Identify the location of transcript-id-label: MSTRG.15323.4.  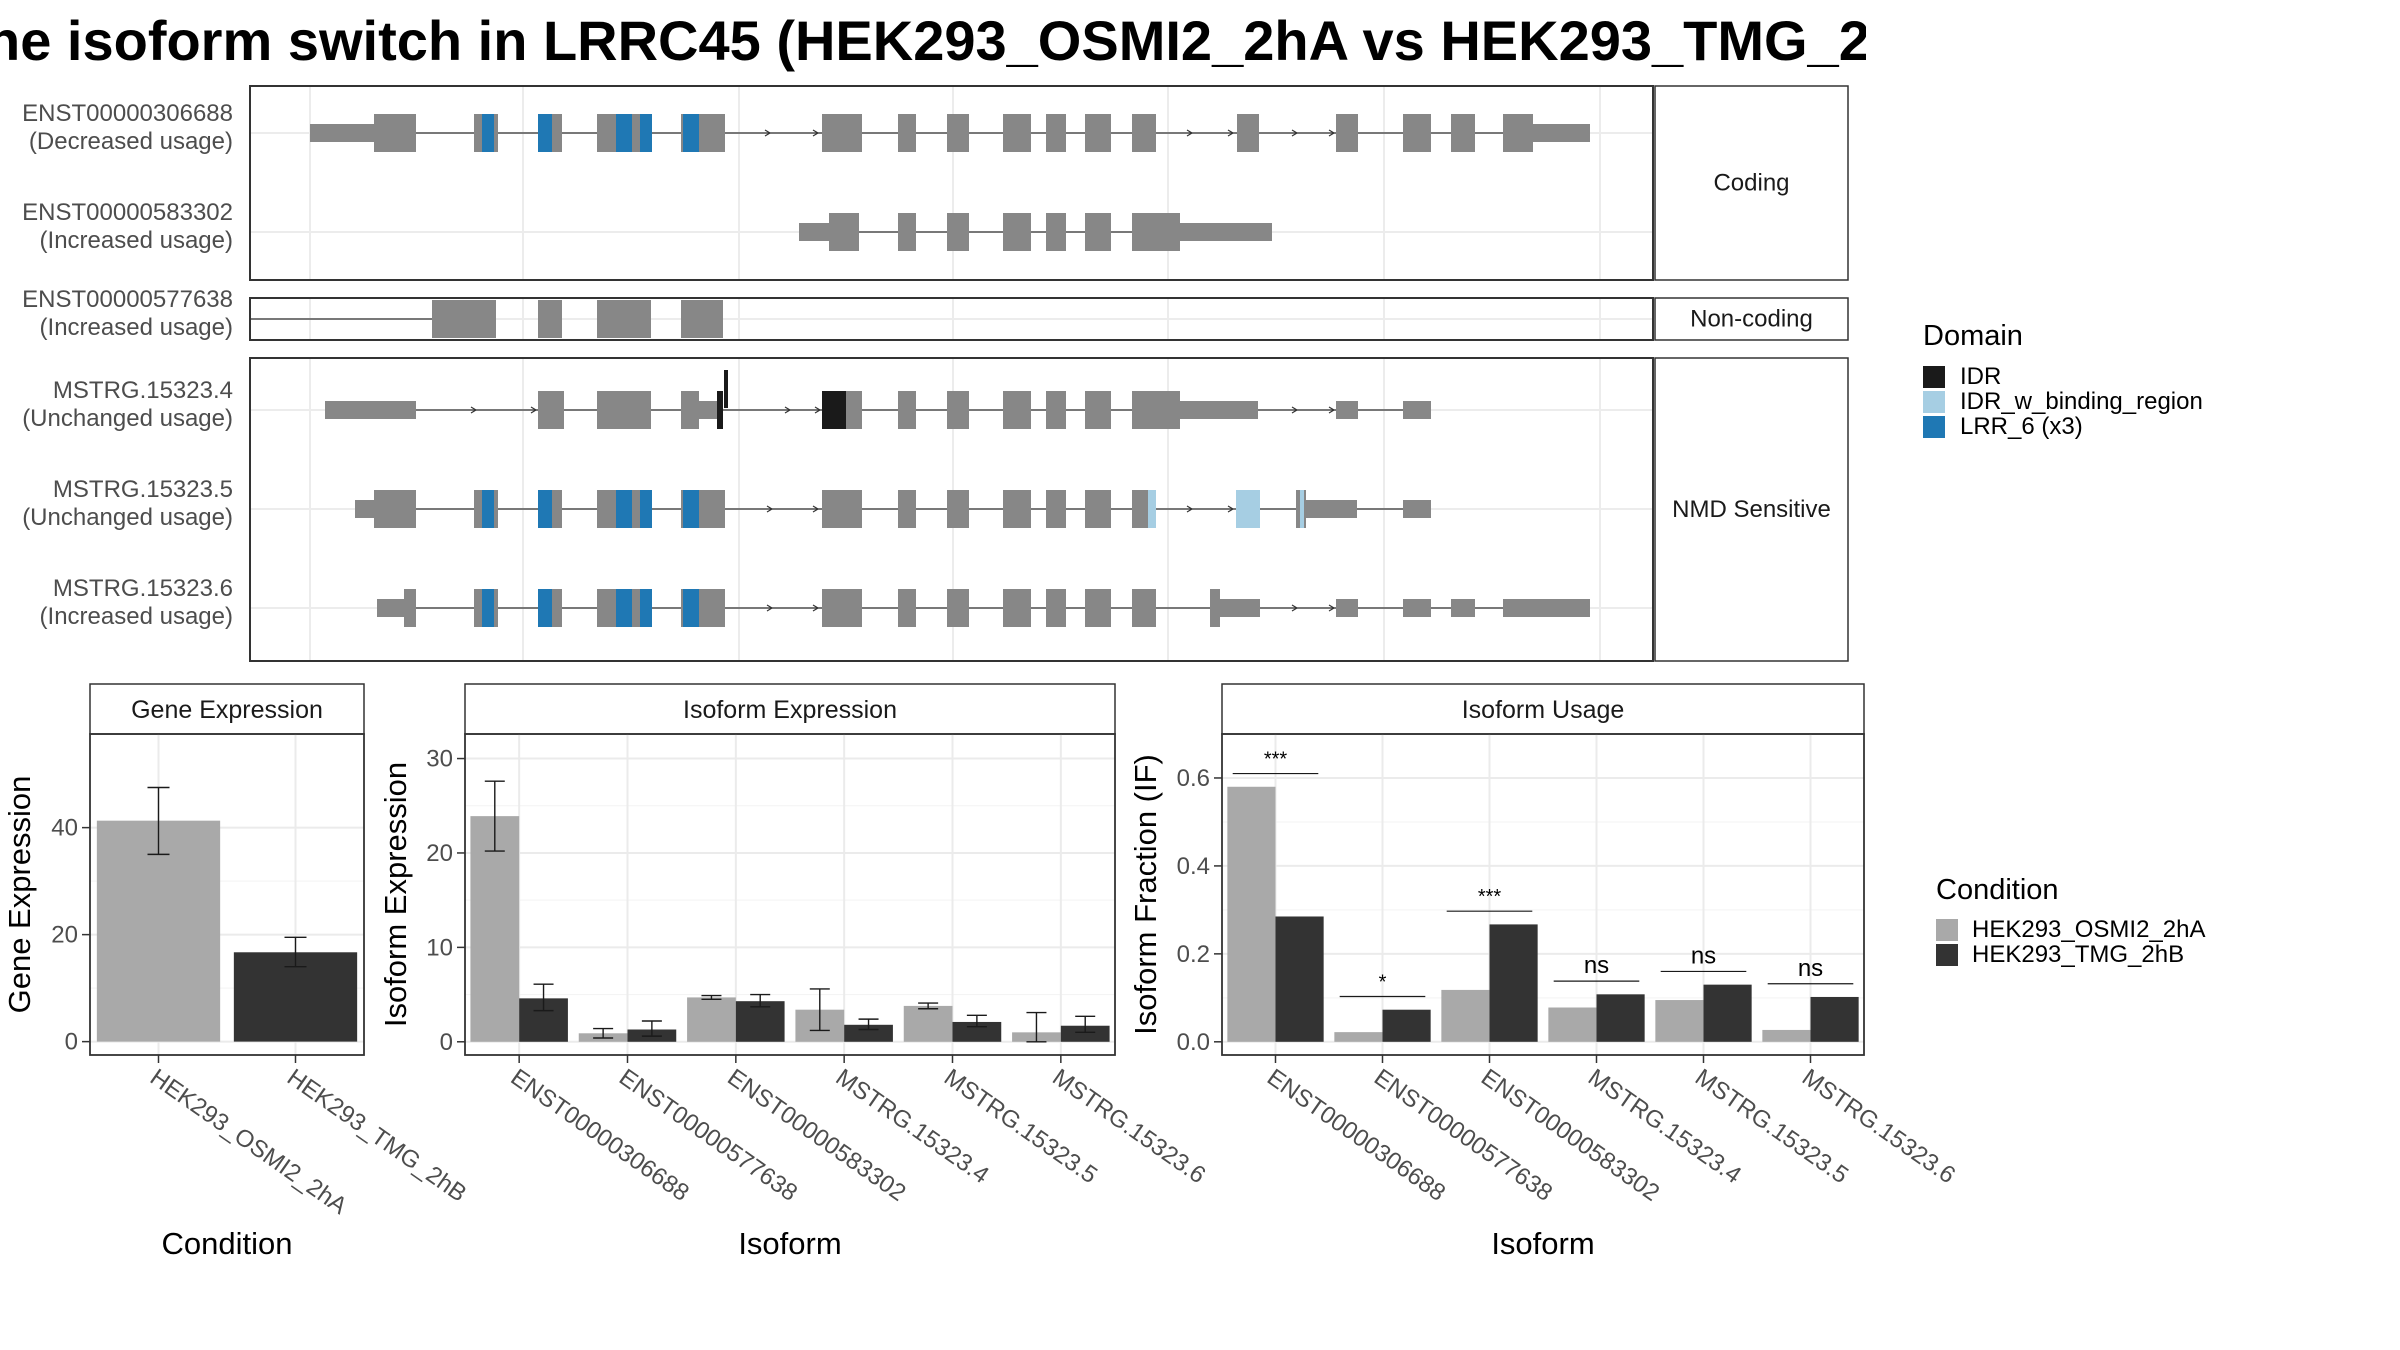
(143, 390).